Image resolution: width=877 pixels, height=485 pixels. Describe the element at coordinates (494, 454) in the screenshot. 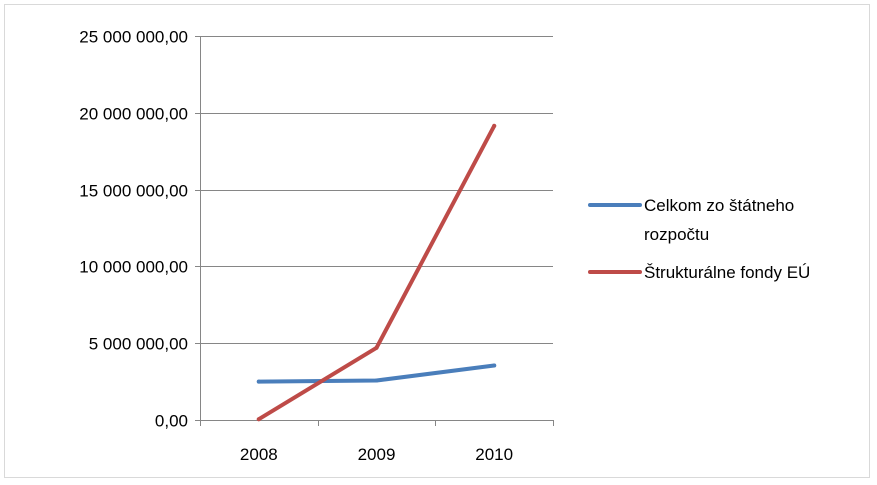

I see `x-tick-label: 2010` at that location.